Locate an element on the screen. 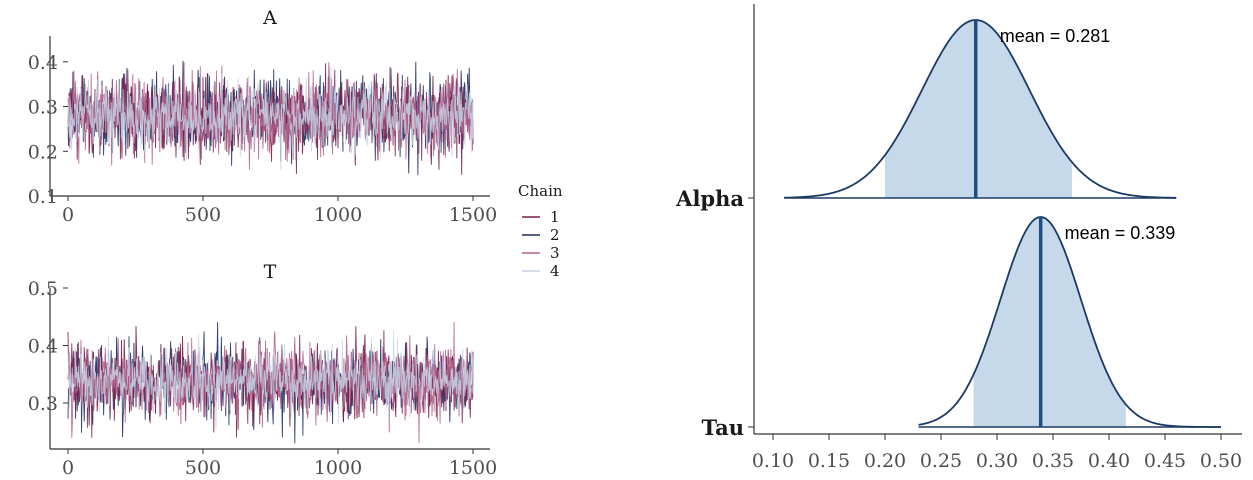 The width and height of the screenshot is (1253, 480). mean-label-alpha: mean = 0.281 is located at coordinates (1055, 36).